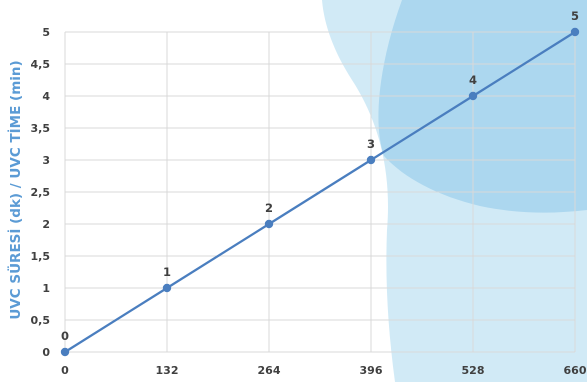 The height and width of the screenshot is (382, 587). What do you see at coordinates (46, 32) in the screenshot?
I see `y-tick-label: 5` at bounding box center [46, 32].